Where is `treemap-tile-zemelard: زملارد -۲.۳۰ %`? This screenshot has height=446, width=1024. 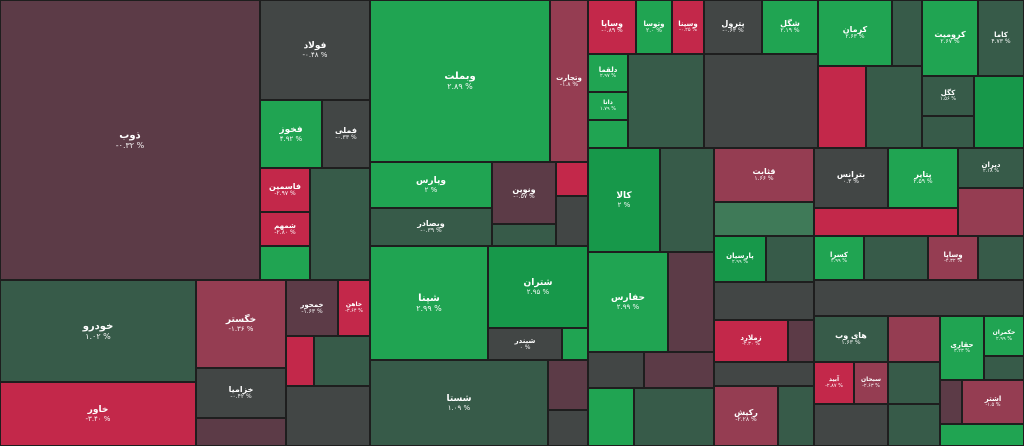
treemap-tile-zemelard: زملارد -۲.۳۰ % is located at coordinates (751, 341).